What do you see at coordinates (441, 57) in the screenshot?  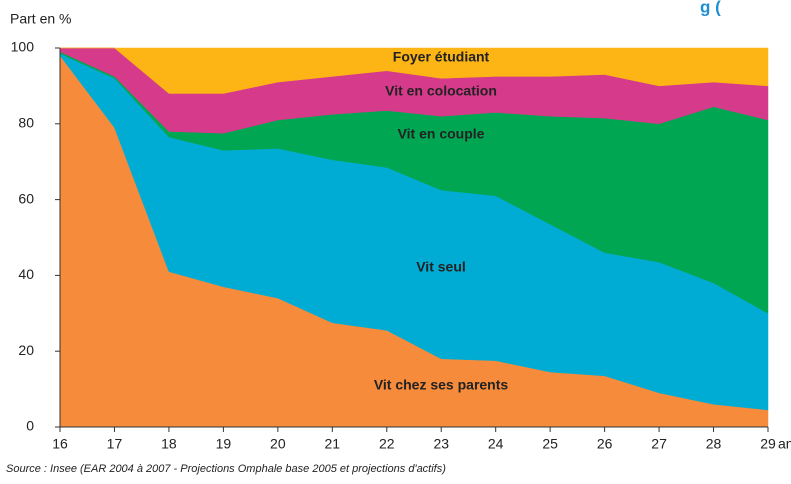 I see `series-label: Foyer étudiant` at bounding box center [441, 57].